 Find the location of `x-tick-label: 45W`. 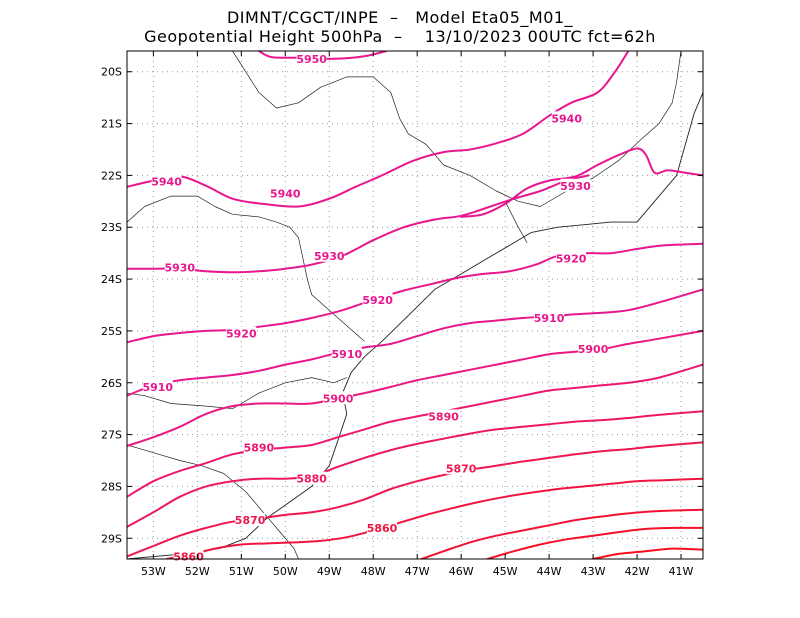

x-tick-label: 45W is located at coordinates (505, 571).